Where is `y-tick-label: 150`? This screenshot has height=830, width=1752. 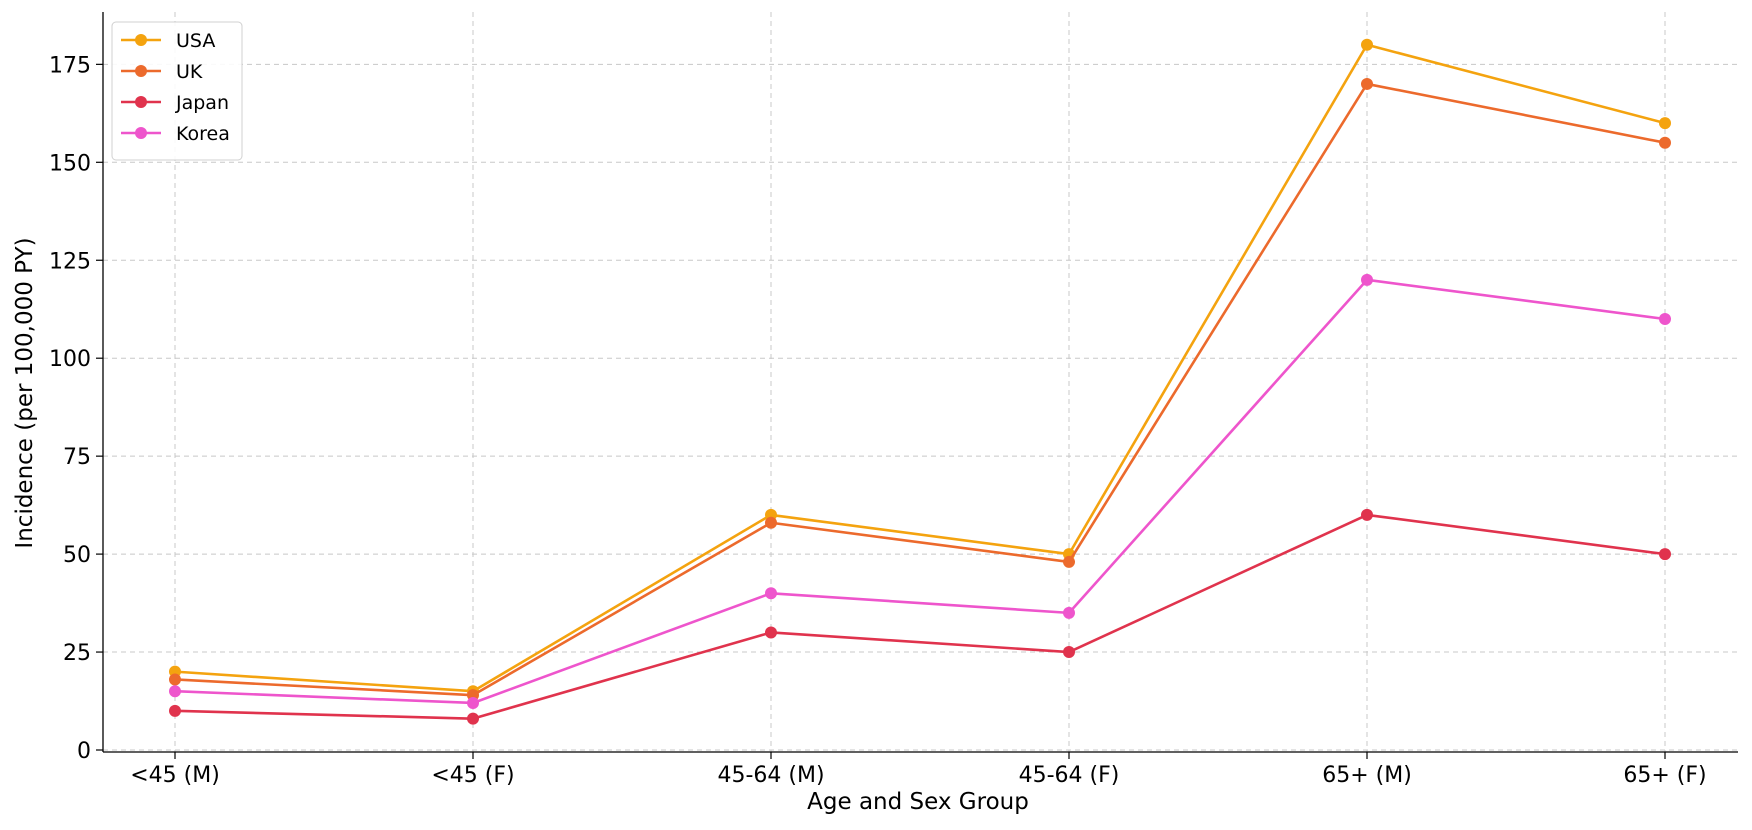 y-tick-label: 150 is located at coordinates (70, 163).